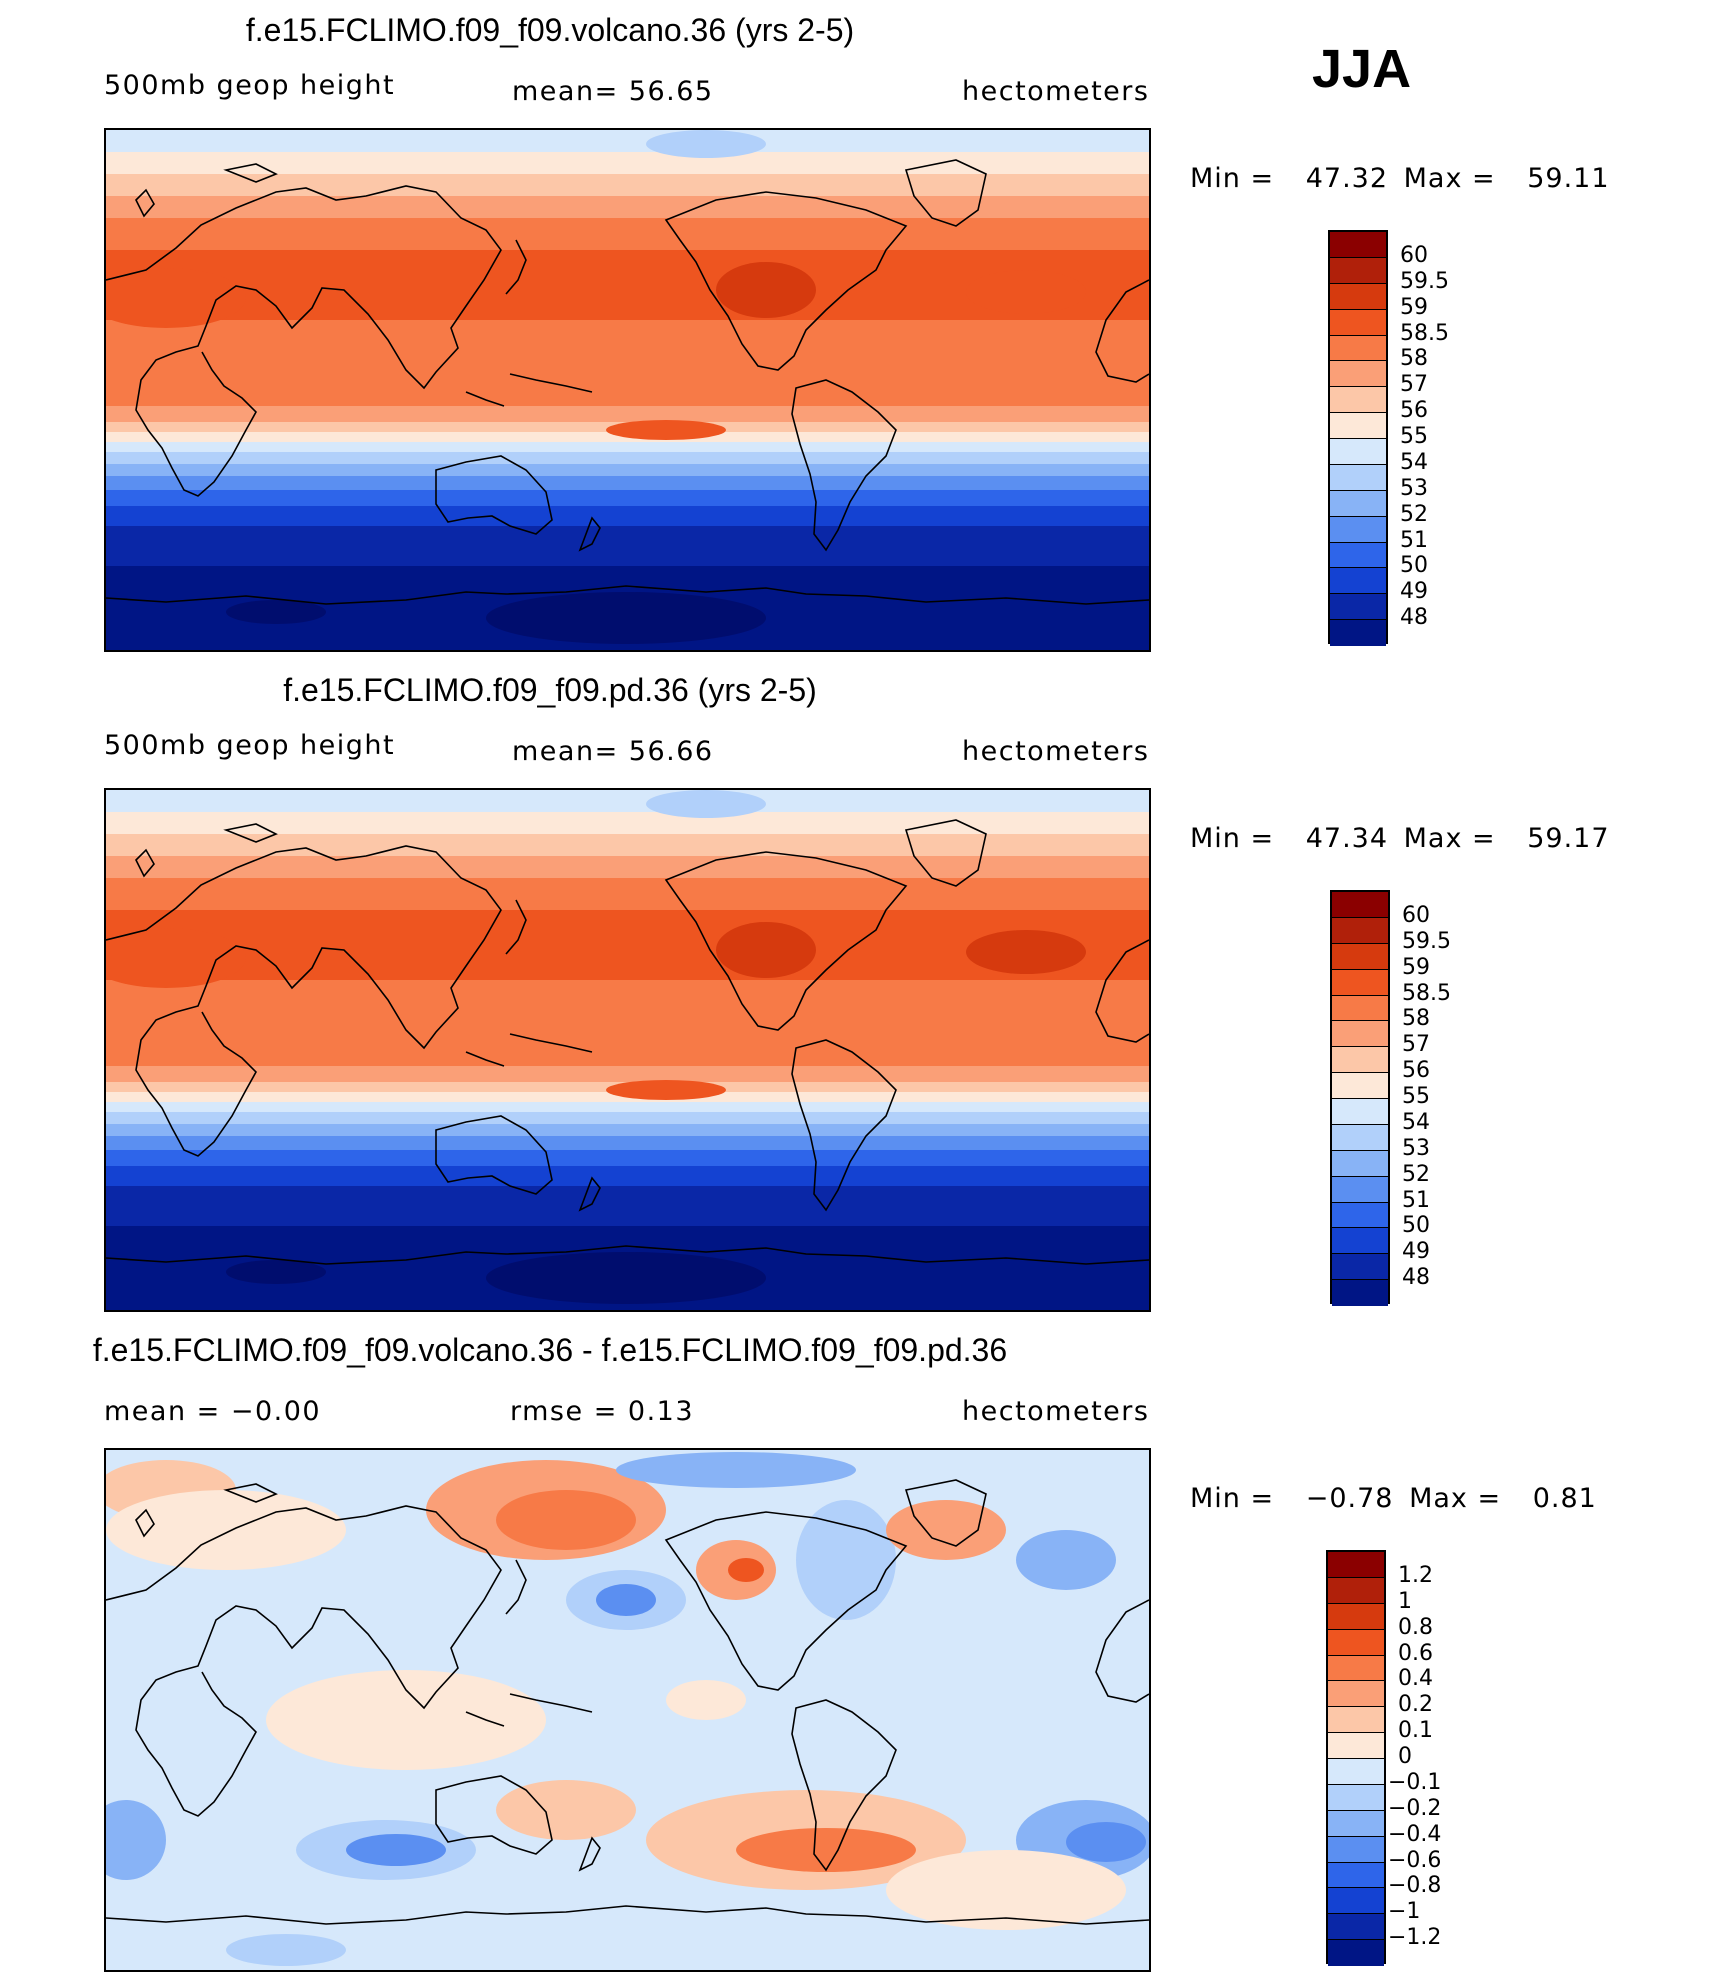 The width and height of the screenshot is (1710, 1979). I want to click on colorbar-tick-label: 0.4, so click(1415, 1679).